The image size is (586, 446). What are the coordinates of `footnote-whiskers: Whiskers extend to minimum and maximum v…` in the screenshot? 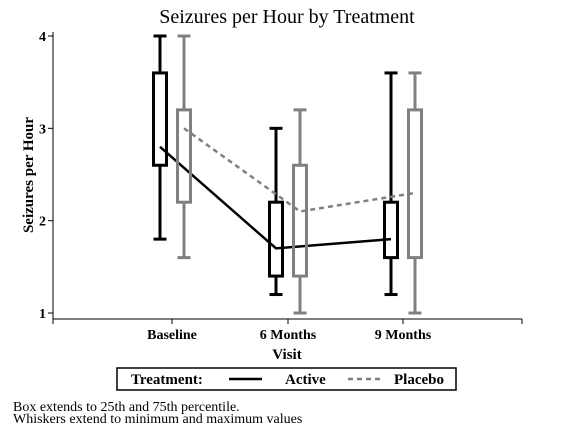 It's located at (158, 419).